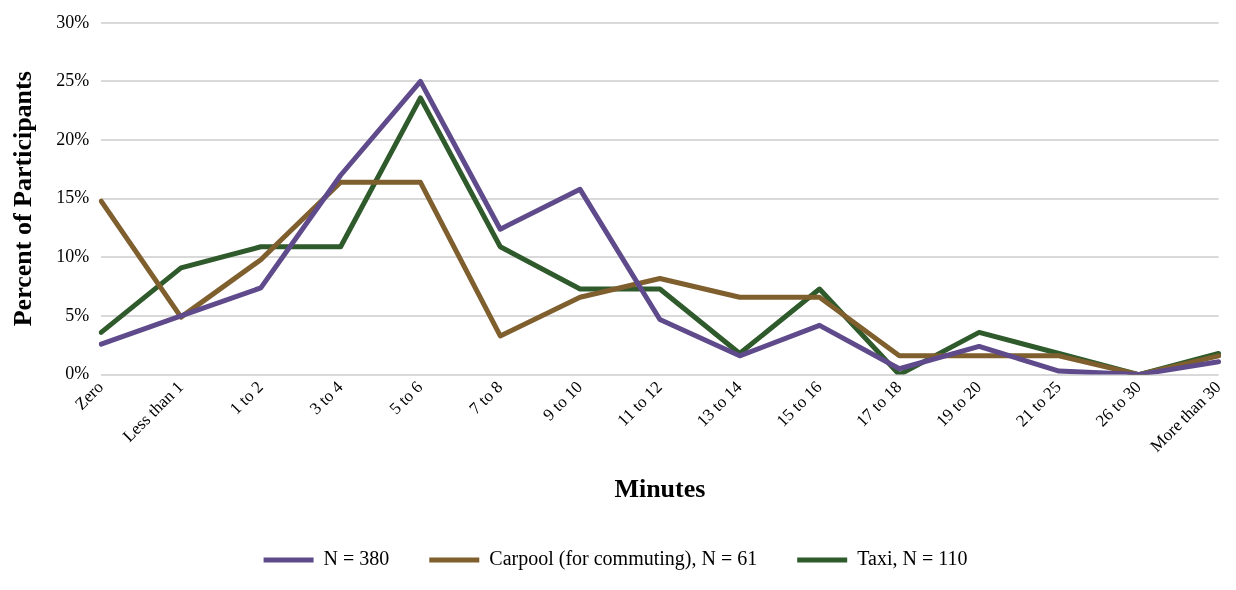  What do you see at coordinates (73, 197) in the screenshot?
I see `y-tick-label: 15%` at bounding box center [73, 197].